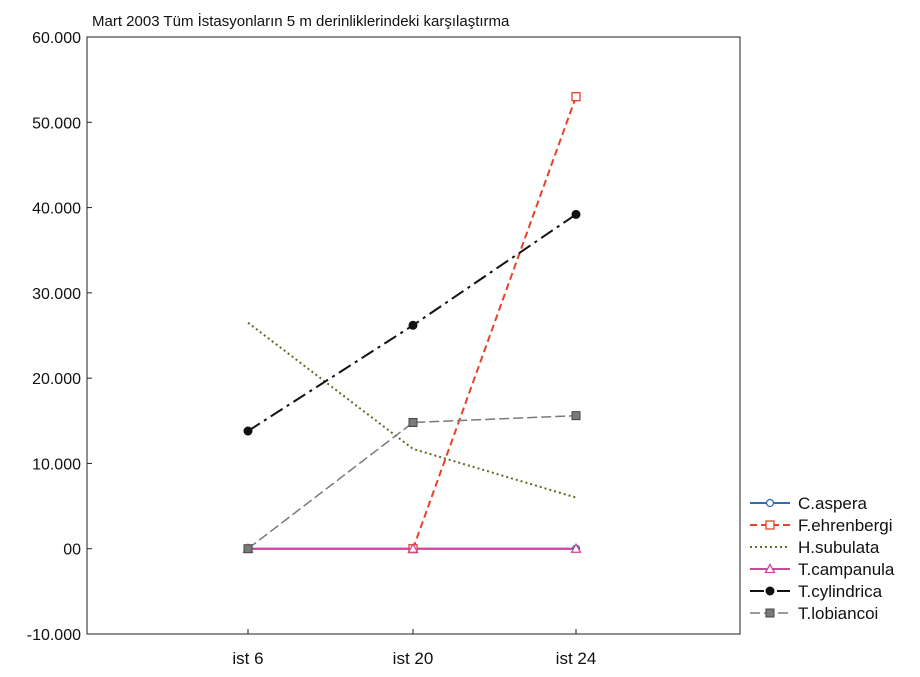  What do you see at coordinates (840, 591) in the screenshot?
I see `legend-label: T.cylindrica` at bounding box center [840, 591].